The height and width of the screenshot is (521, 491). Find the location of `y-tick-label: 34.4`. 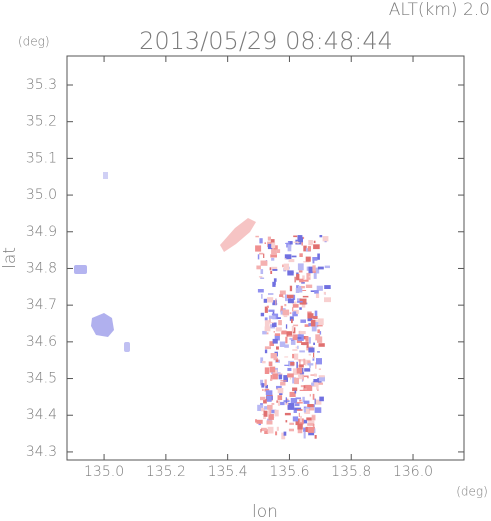

y-tick-label: 34.4 is located at coordinates (41, 415).